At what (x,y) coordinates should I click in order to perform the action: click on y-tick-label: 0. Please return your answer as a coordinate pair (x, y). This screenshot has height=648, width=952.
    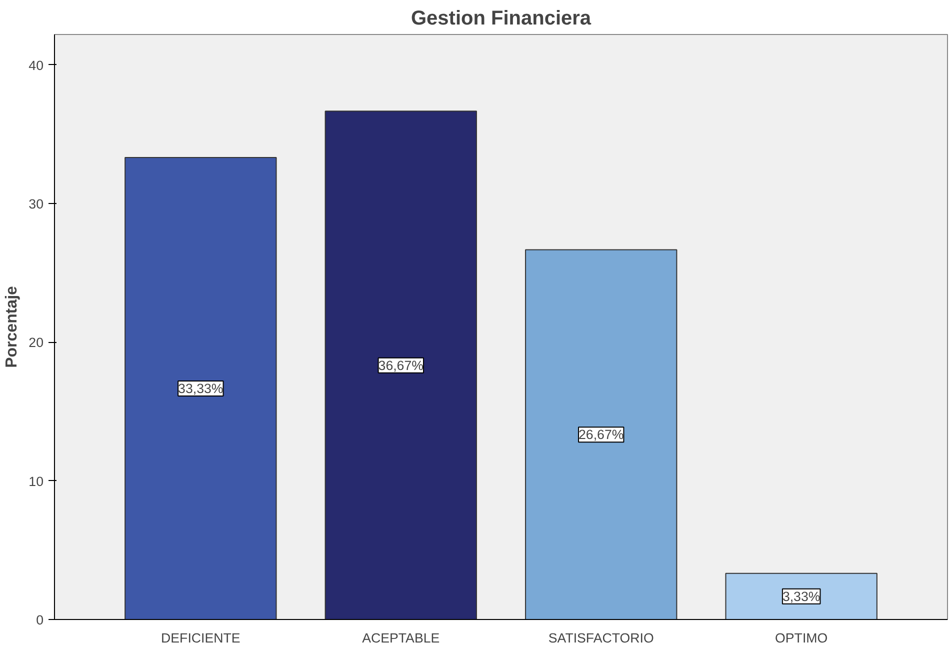
    Looking at the image, I should click on (40, 620).